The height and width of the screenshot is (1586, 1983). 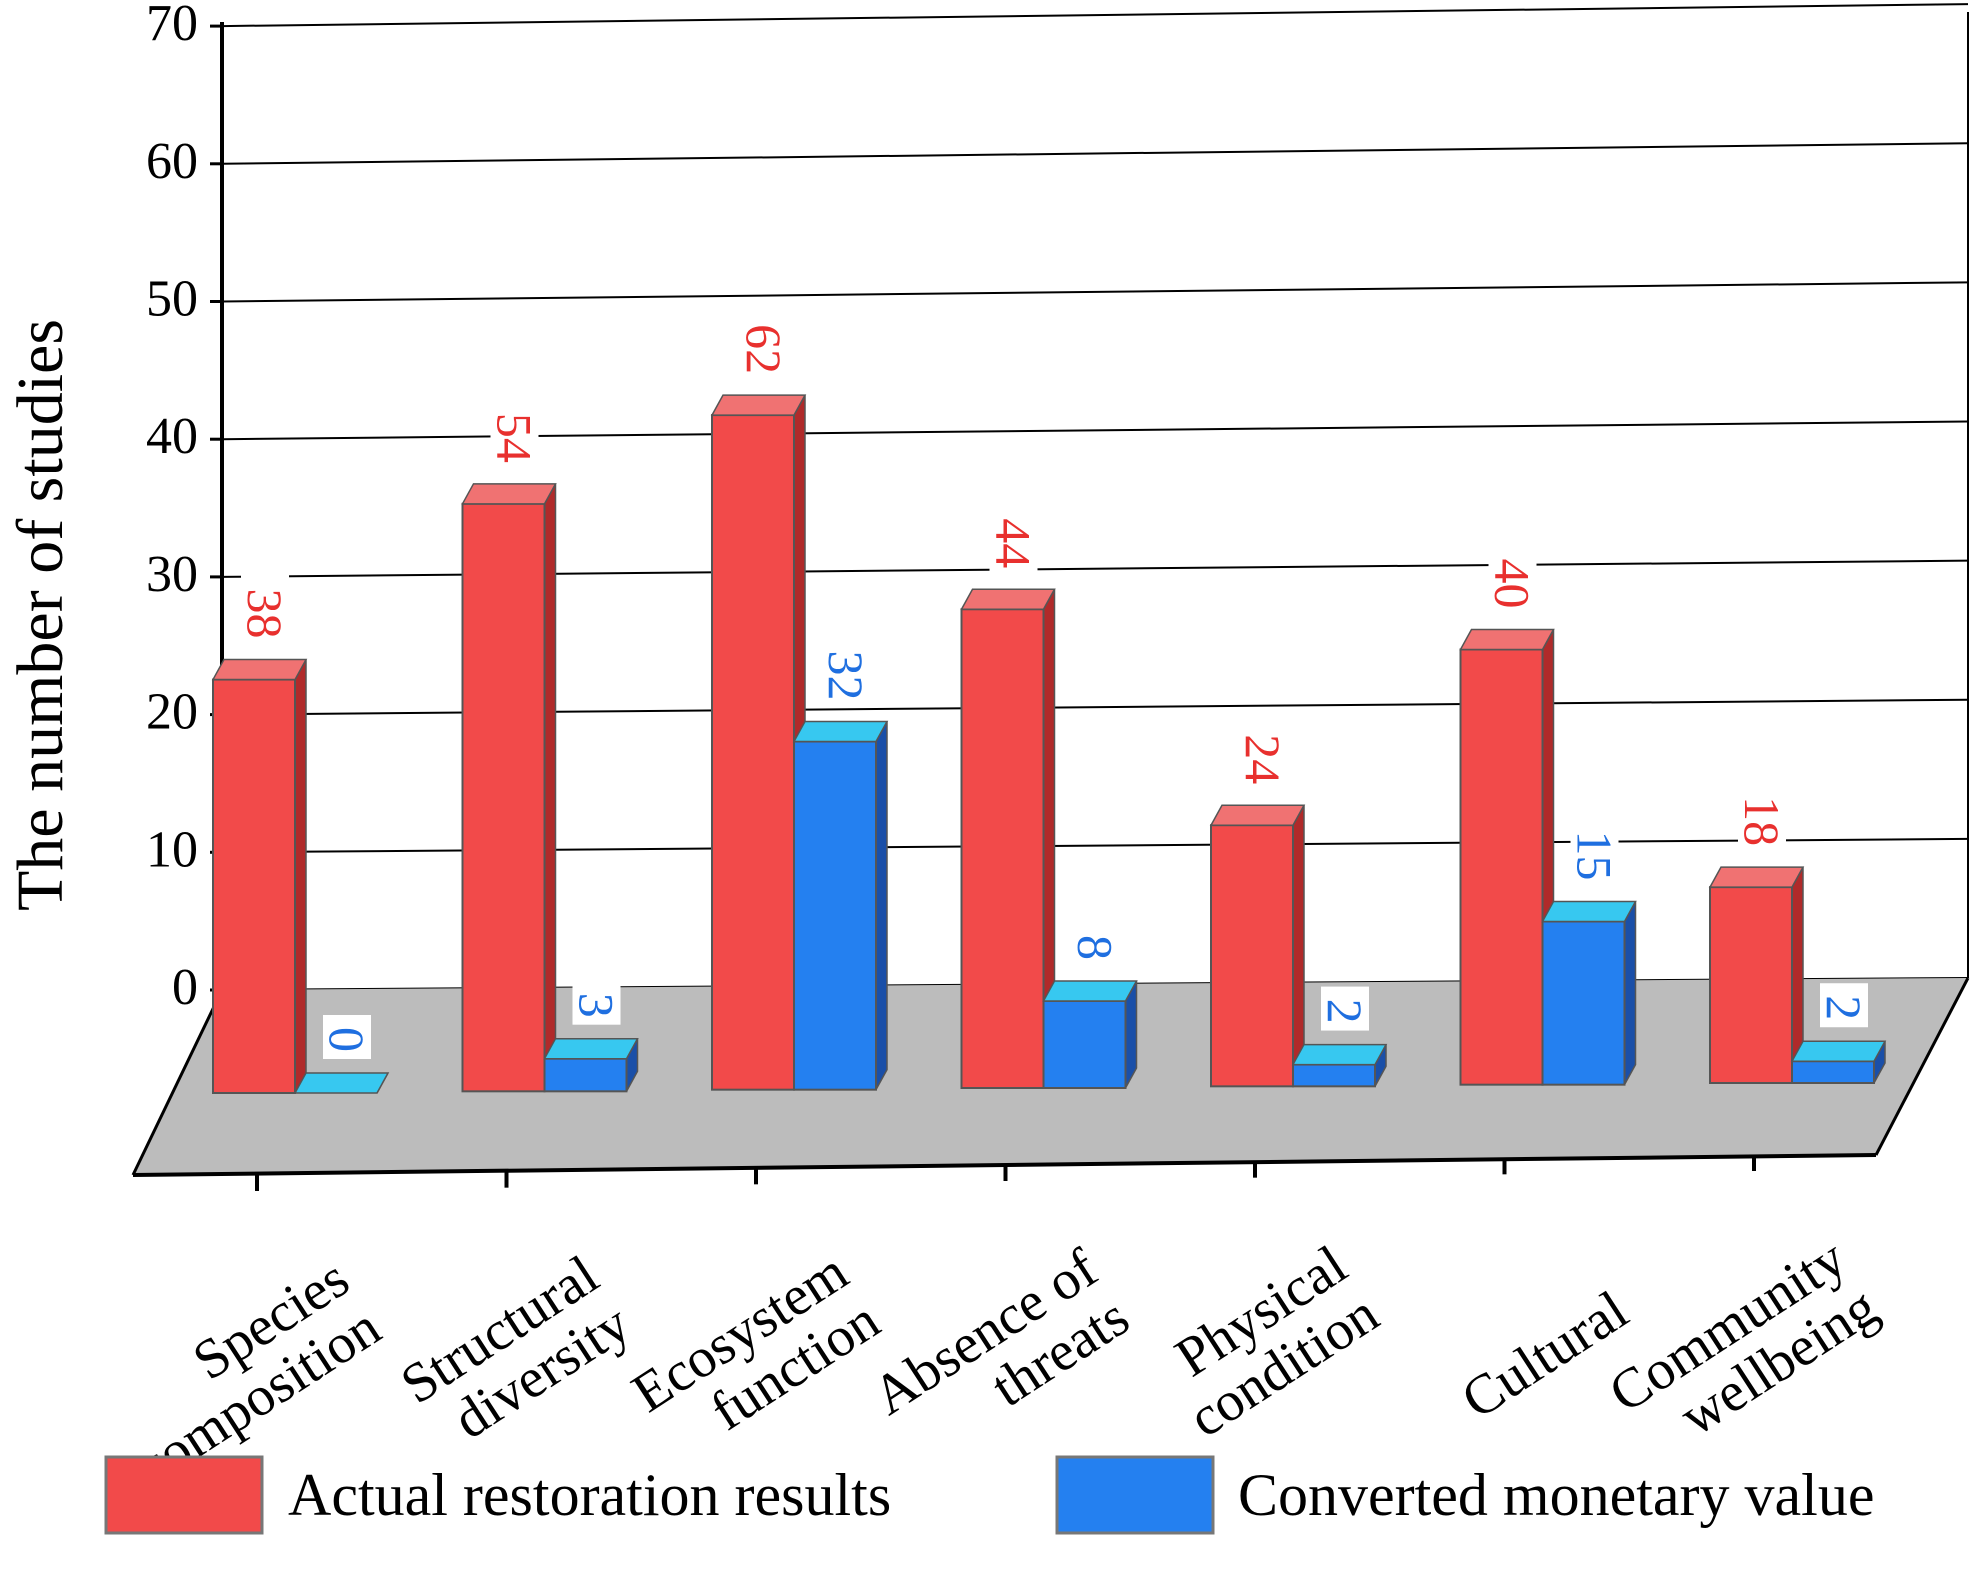 What do you see at coordinates (764, 349) in the screenshot?
I see `data-label: 62` at bounding box center [764, 349].